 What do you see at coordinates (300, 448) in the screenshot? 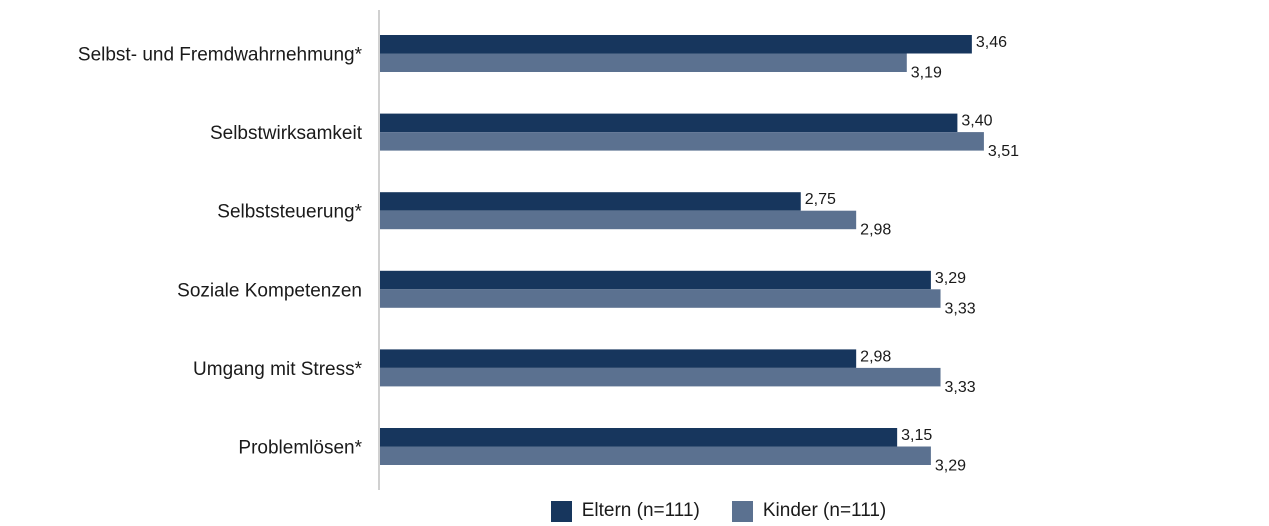
I see `category-label: Problemlösen*` at bounding box center [300, 448].